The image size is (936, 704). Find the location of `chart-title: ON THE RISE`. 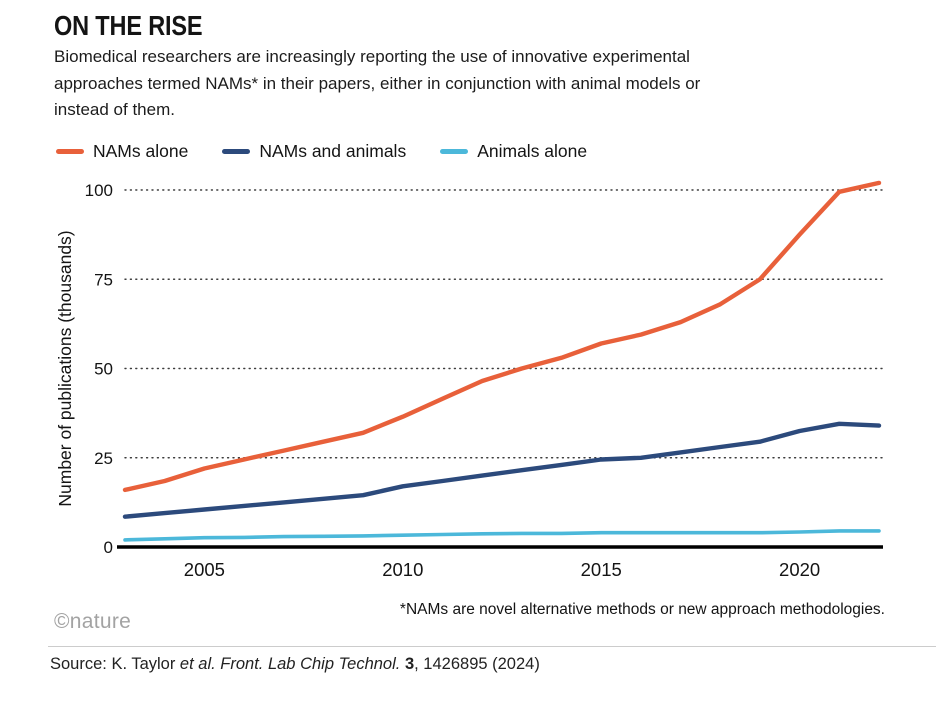

chart-title: ON THE RISE is located at coordinates (128, 25).